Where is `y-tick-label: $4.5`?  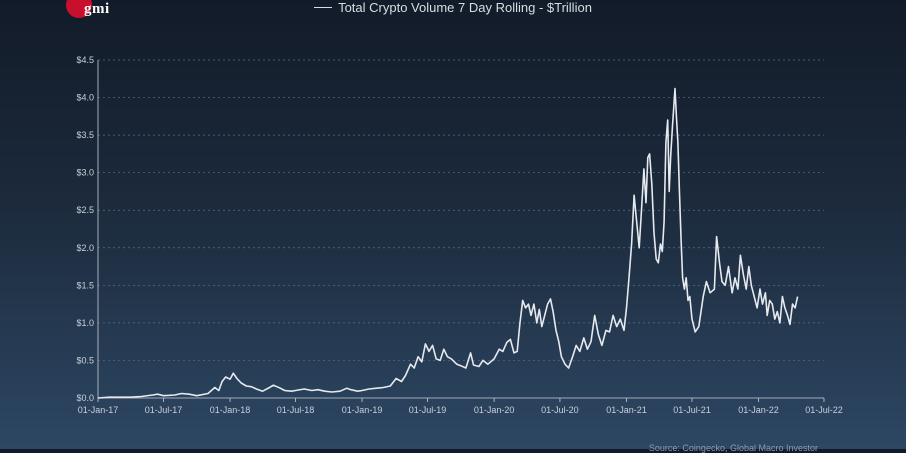 y-tick-label: $4.5 is located at coordinates (85, 60).